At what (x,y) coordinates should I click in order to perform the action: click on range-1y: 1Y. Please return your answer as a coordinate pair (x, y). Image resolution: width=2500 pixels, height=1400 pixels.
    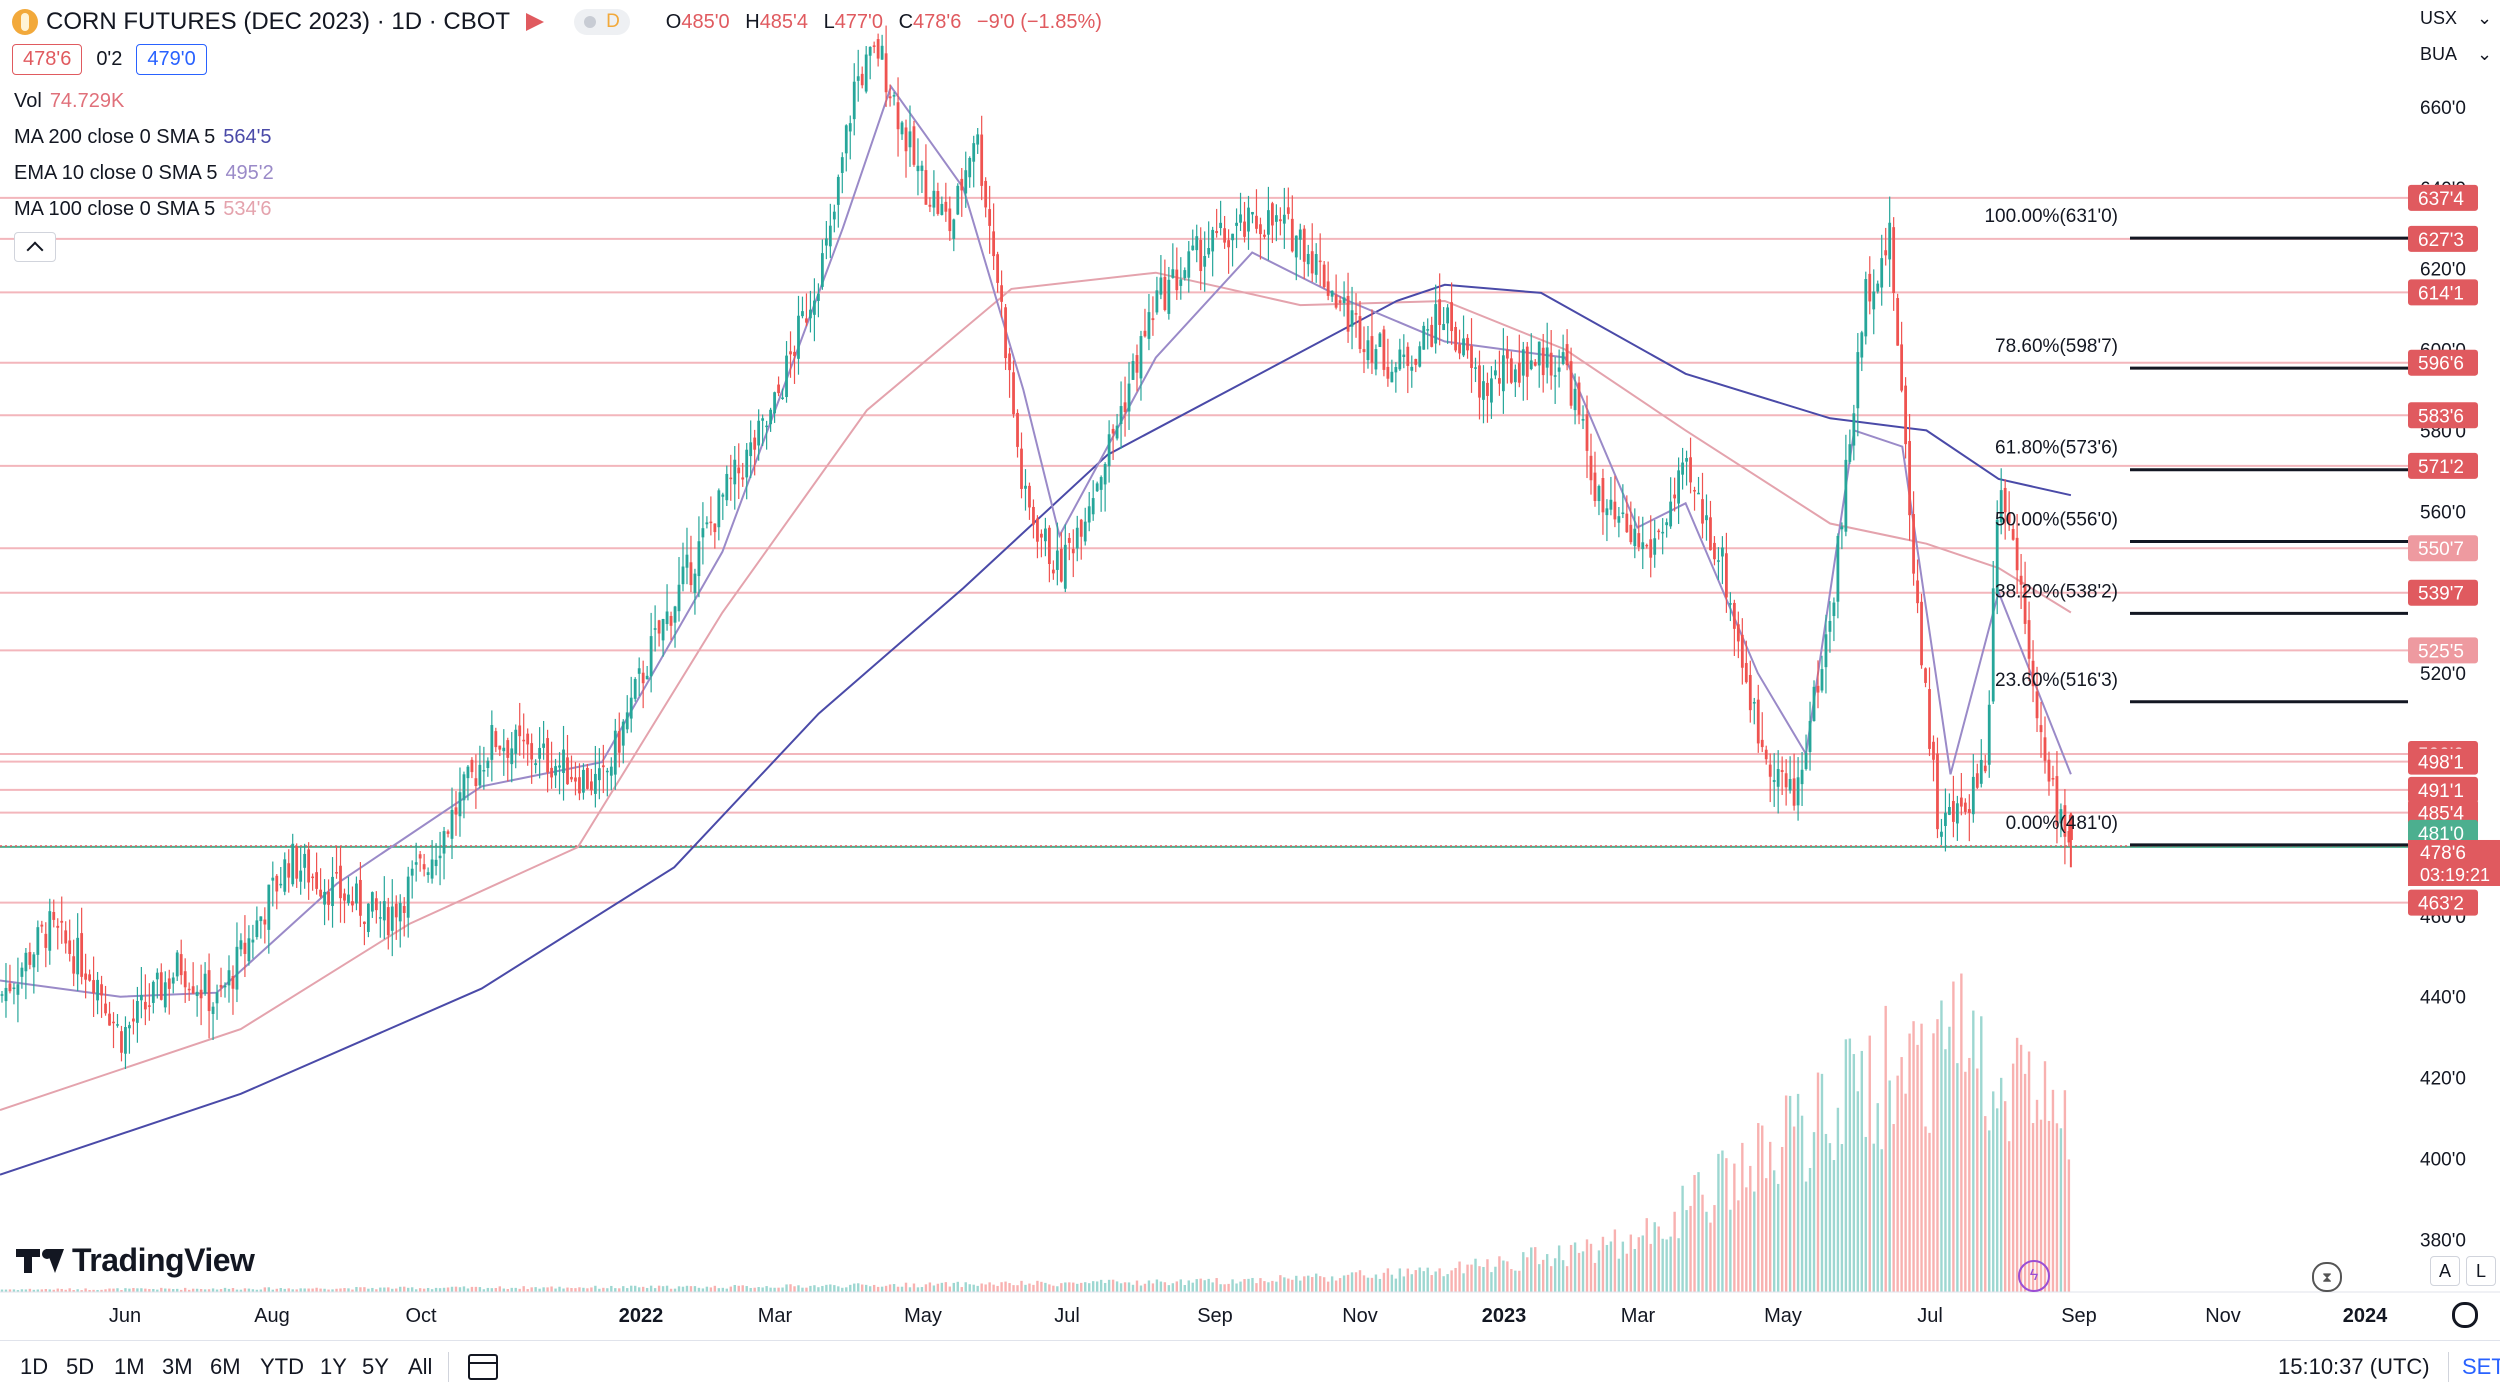
    Looking at the image, I should click on (333, 1366).